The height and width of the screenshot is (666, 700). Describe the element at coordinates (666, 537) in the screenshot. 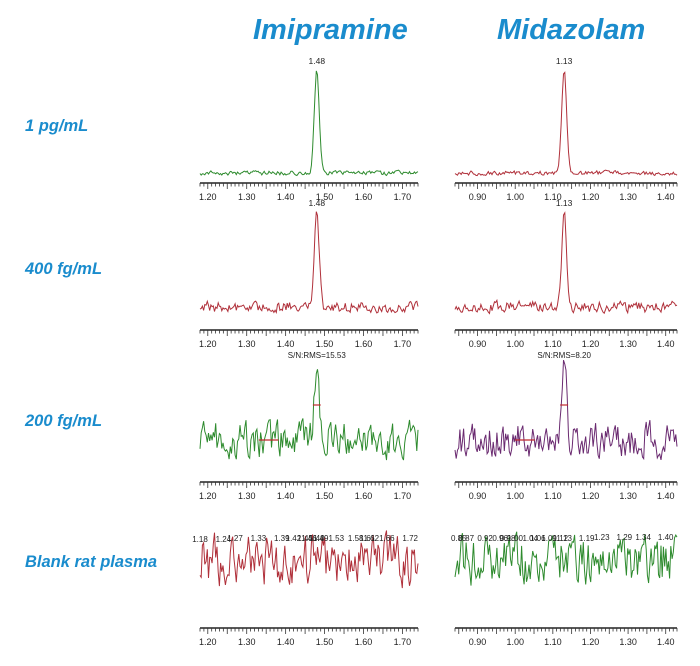

I see `peak-rt-label: 1.40` at that location.